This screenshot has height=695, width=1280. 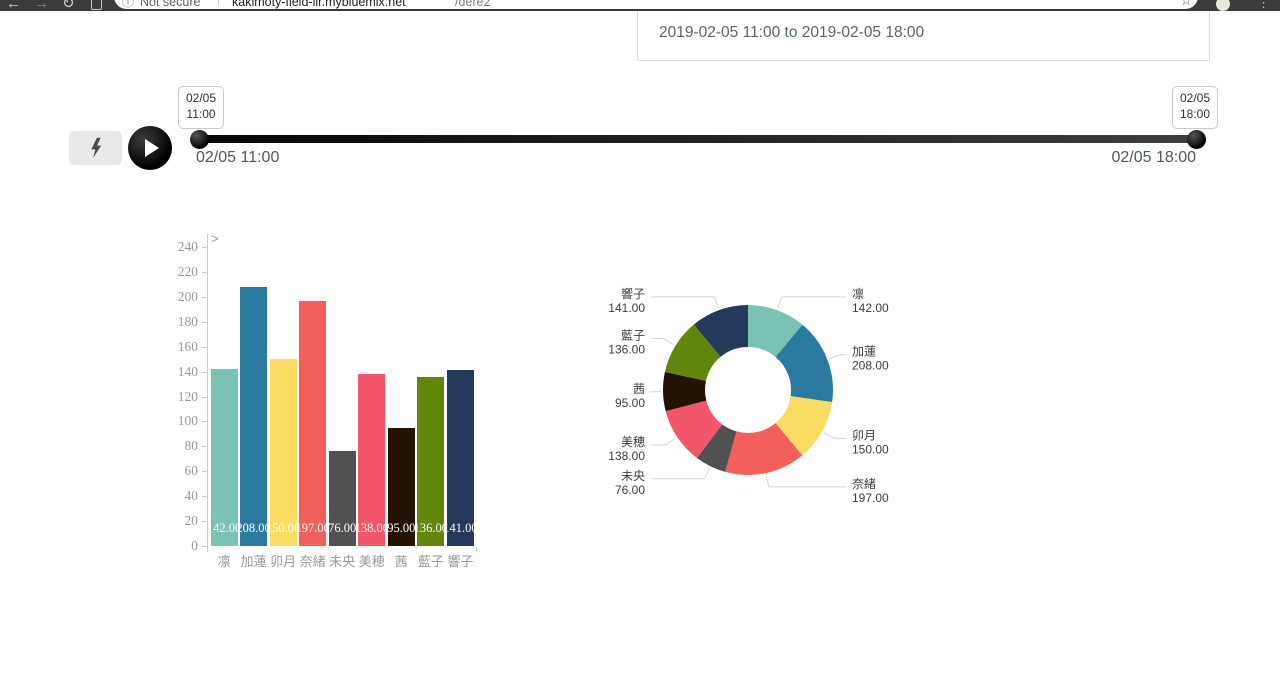 I want to click on play-button, so click(x=150, y=148).